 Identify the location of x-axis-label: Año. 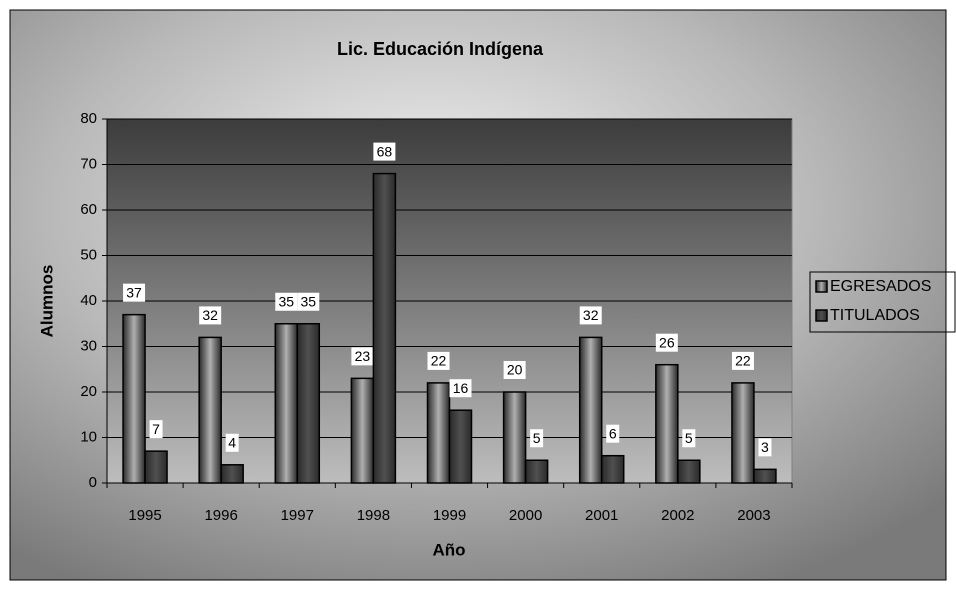
(448, 549).